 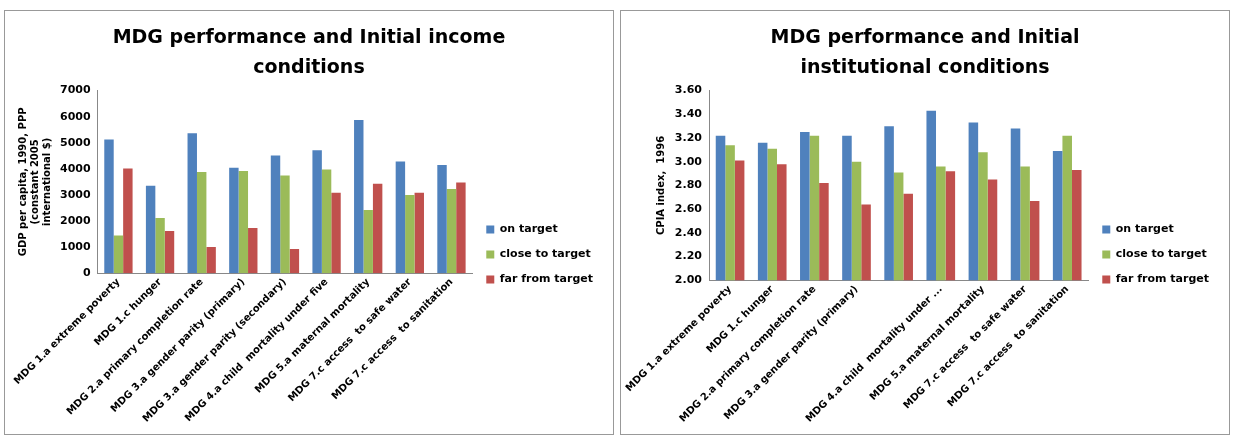 I want to click on y-tick-label: 4000, so click(x=75, y=168).